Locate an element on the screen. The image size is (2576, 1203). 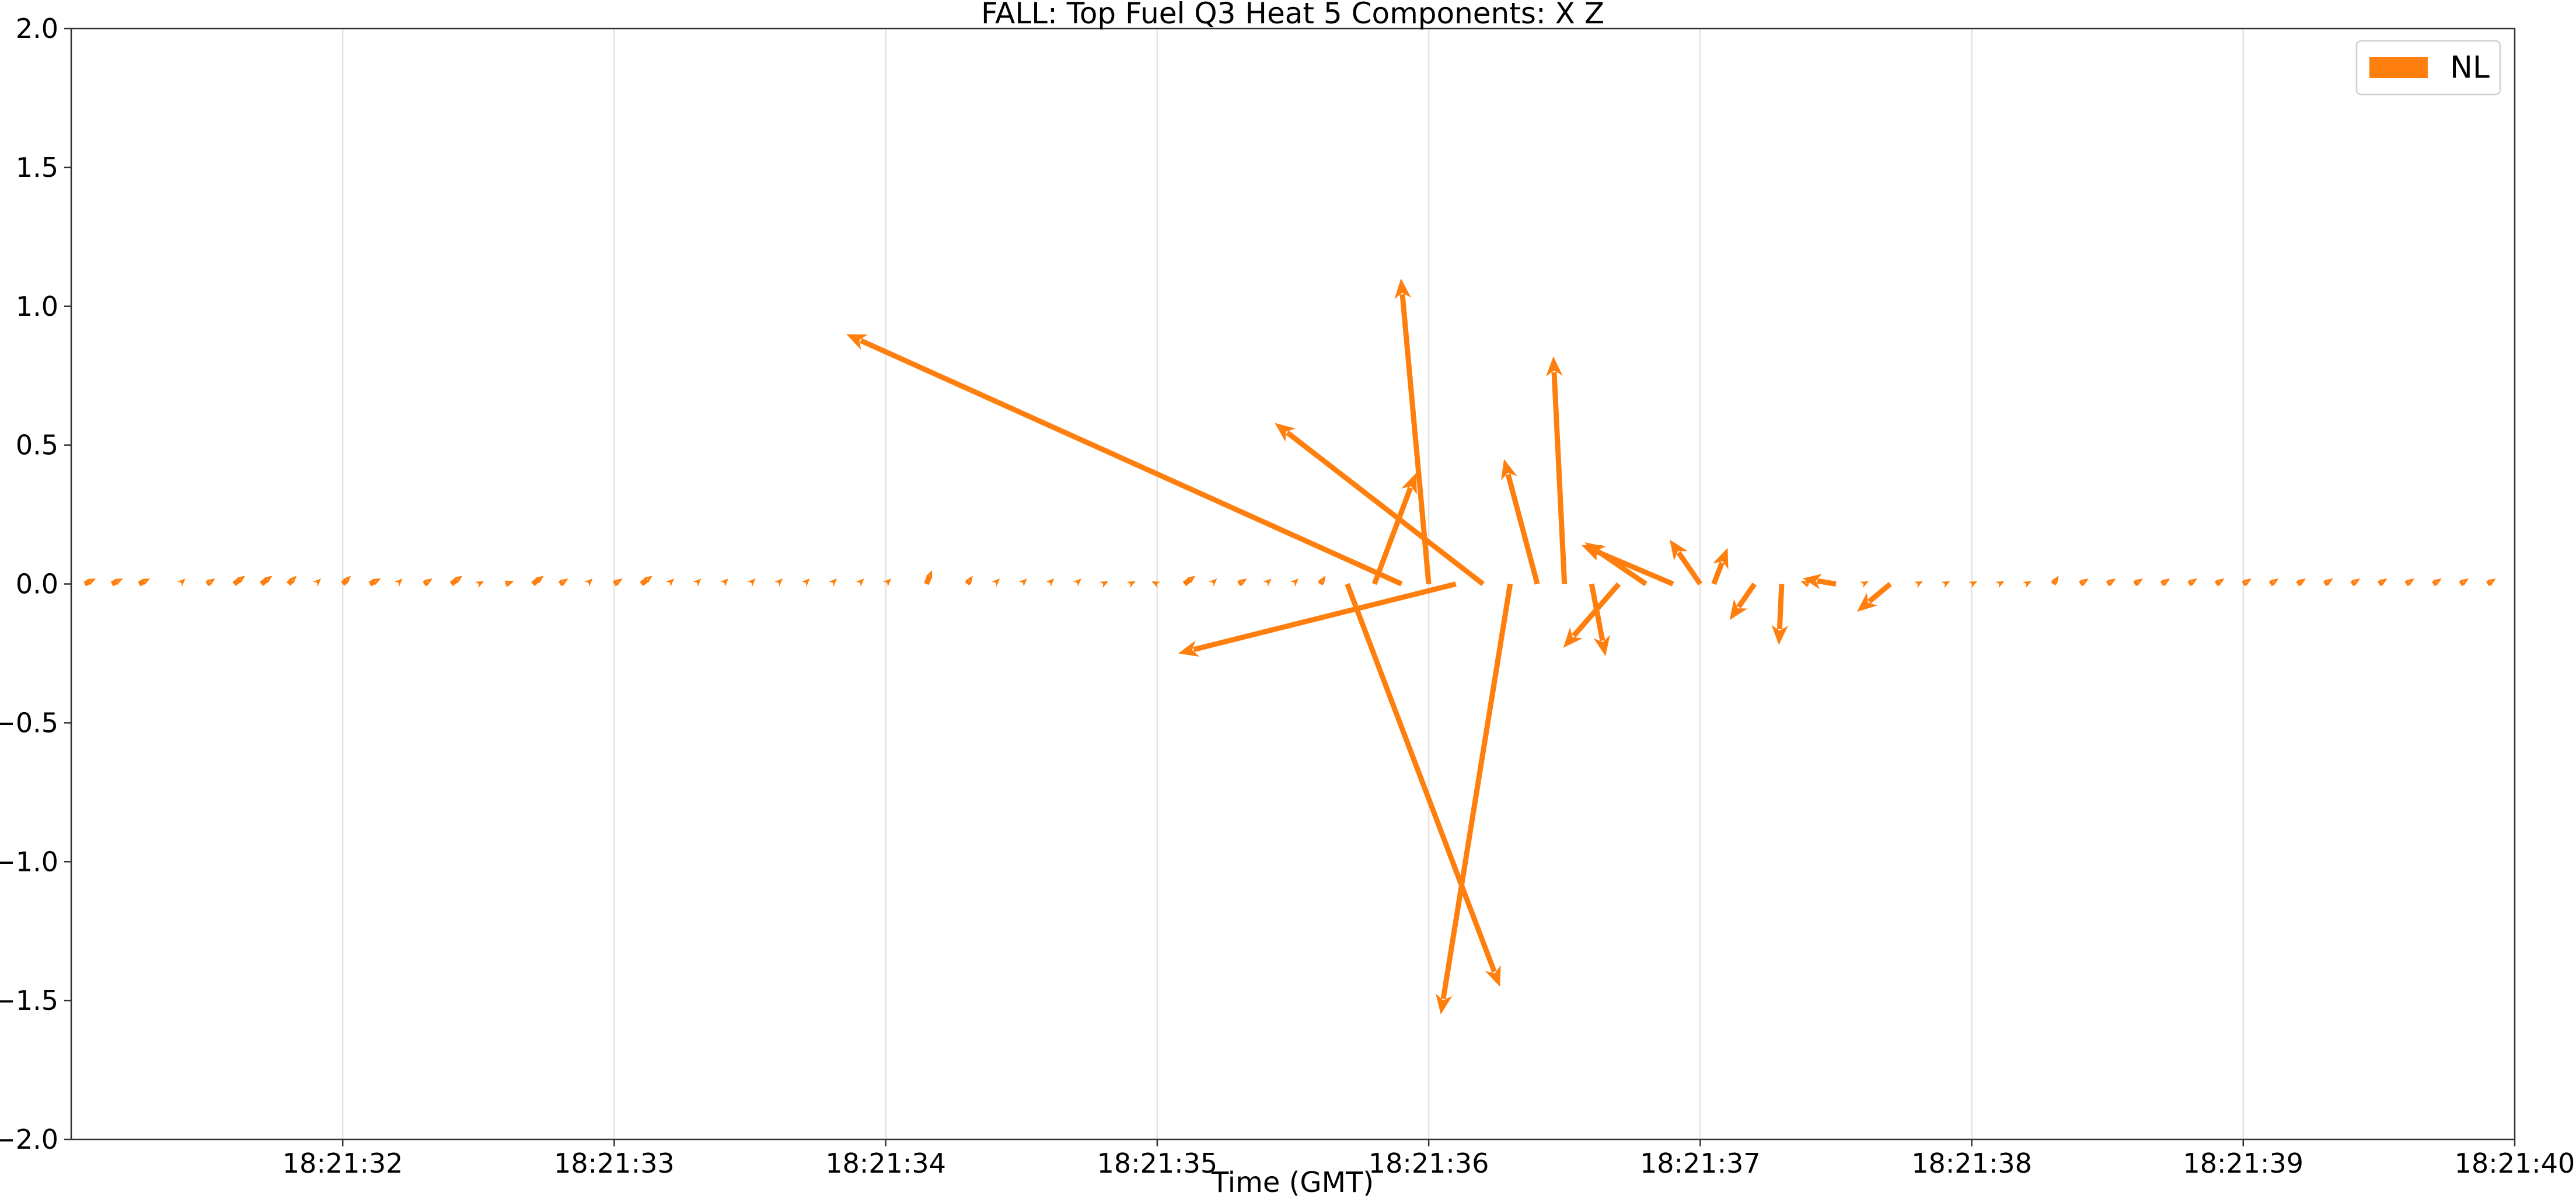
y-tick-label: −0.5 is located at coordinates (29, 722).